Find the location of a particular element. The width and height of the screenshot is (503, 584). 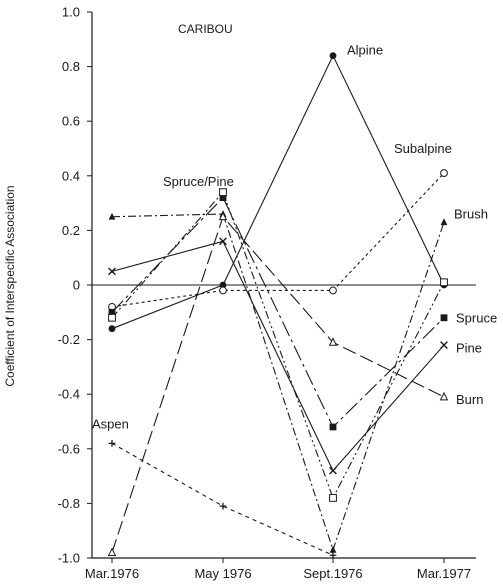

y-tick-label: -0.2 is located at coordinates (69, 339).